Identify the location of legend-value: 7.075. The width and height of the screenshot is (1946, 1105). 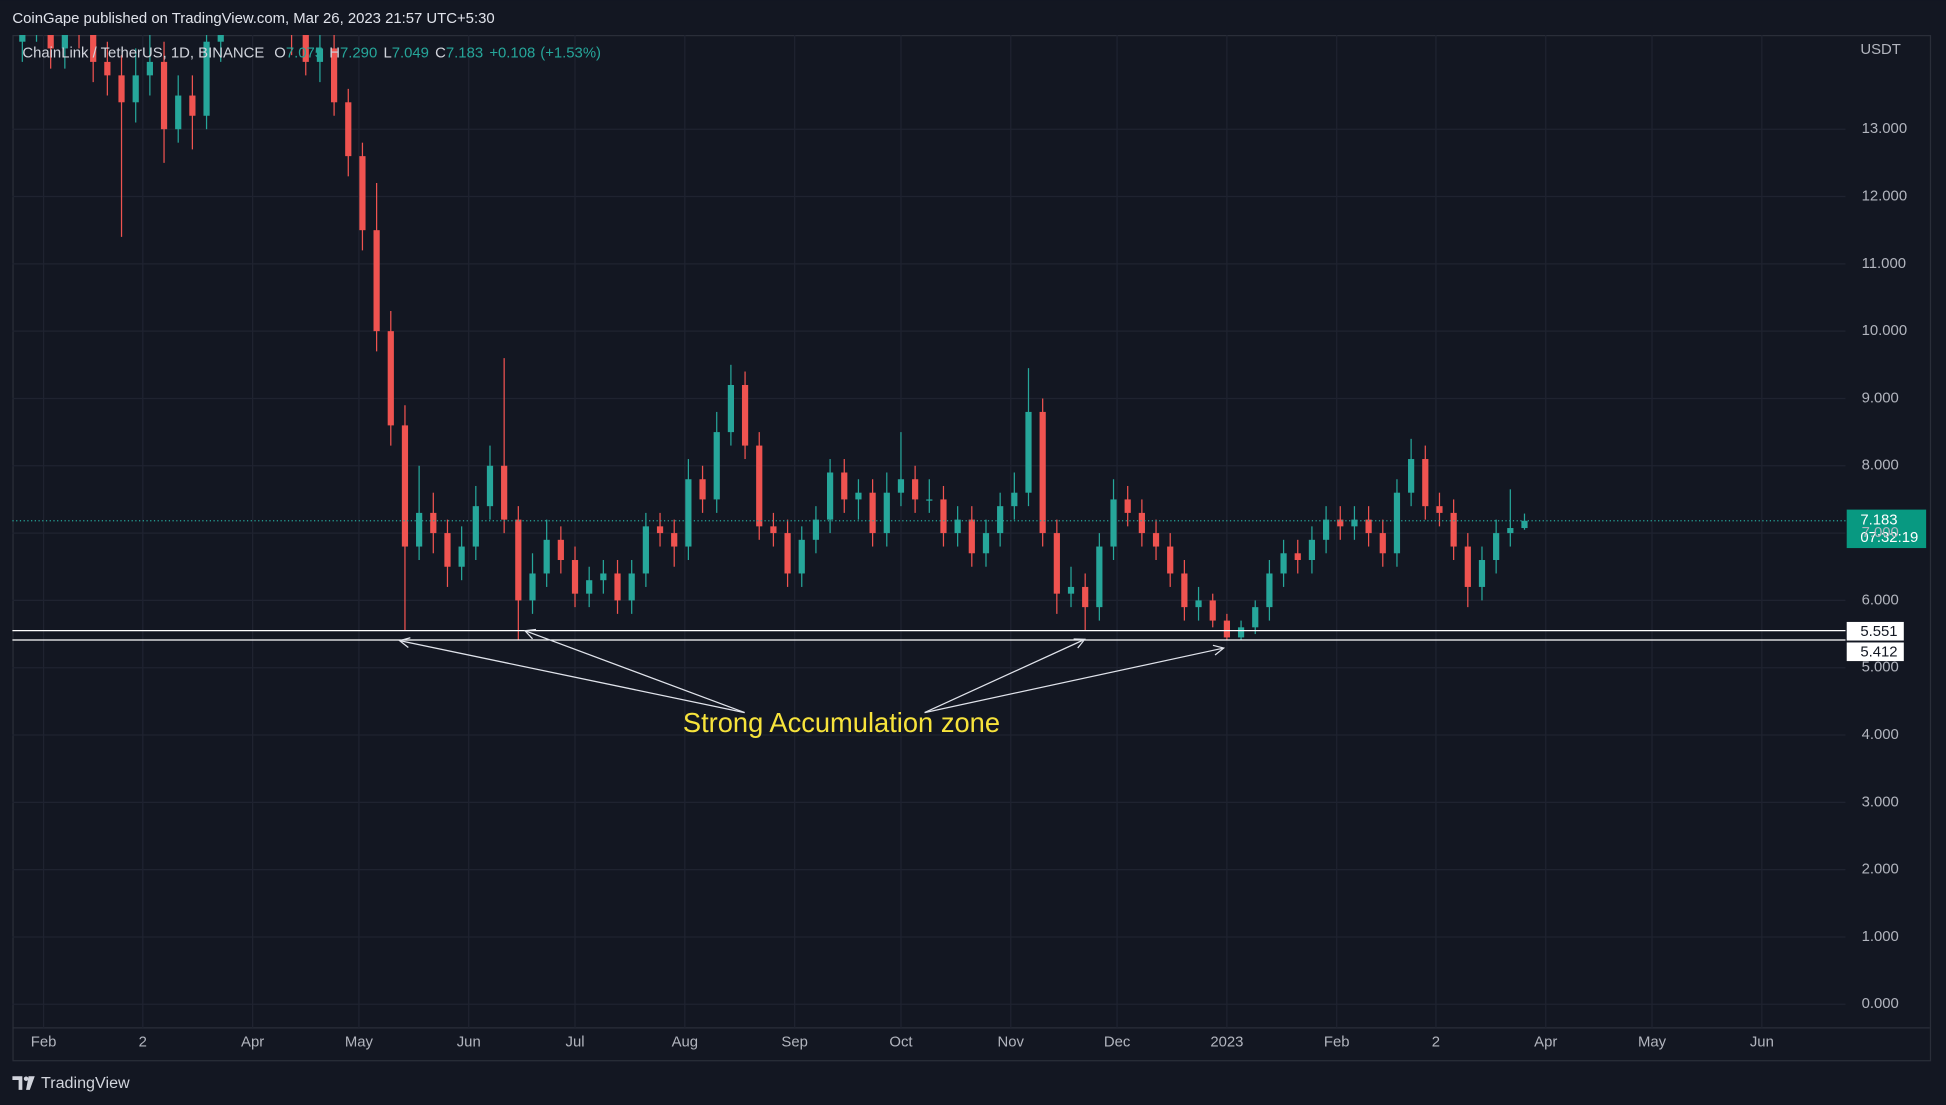
(304, 54).